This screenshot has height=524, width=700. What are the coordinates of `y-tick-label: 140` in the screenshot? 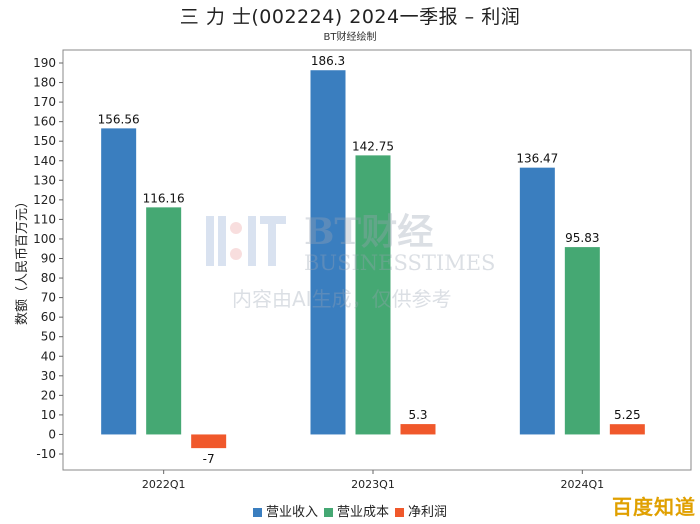 It's located at (44, 161).